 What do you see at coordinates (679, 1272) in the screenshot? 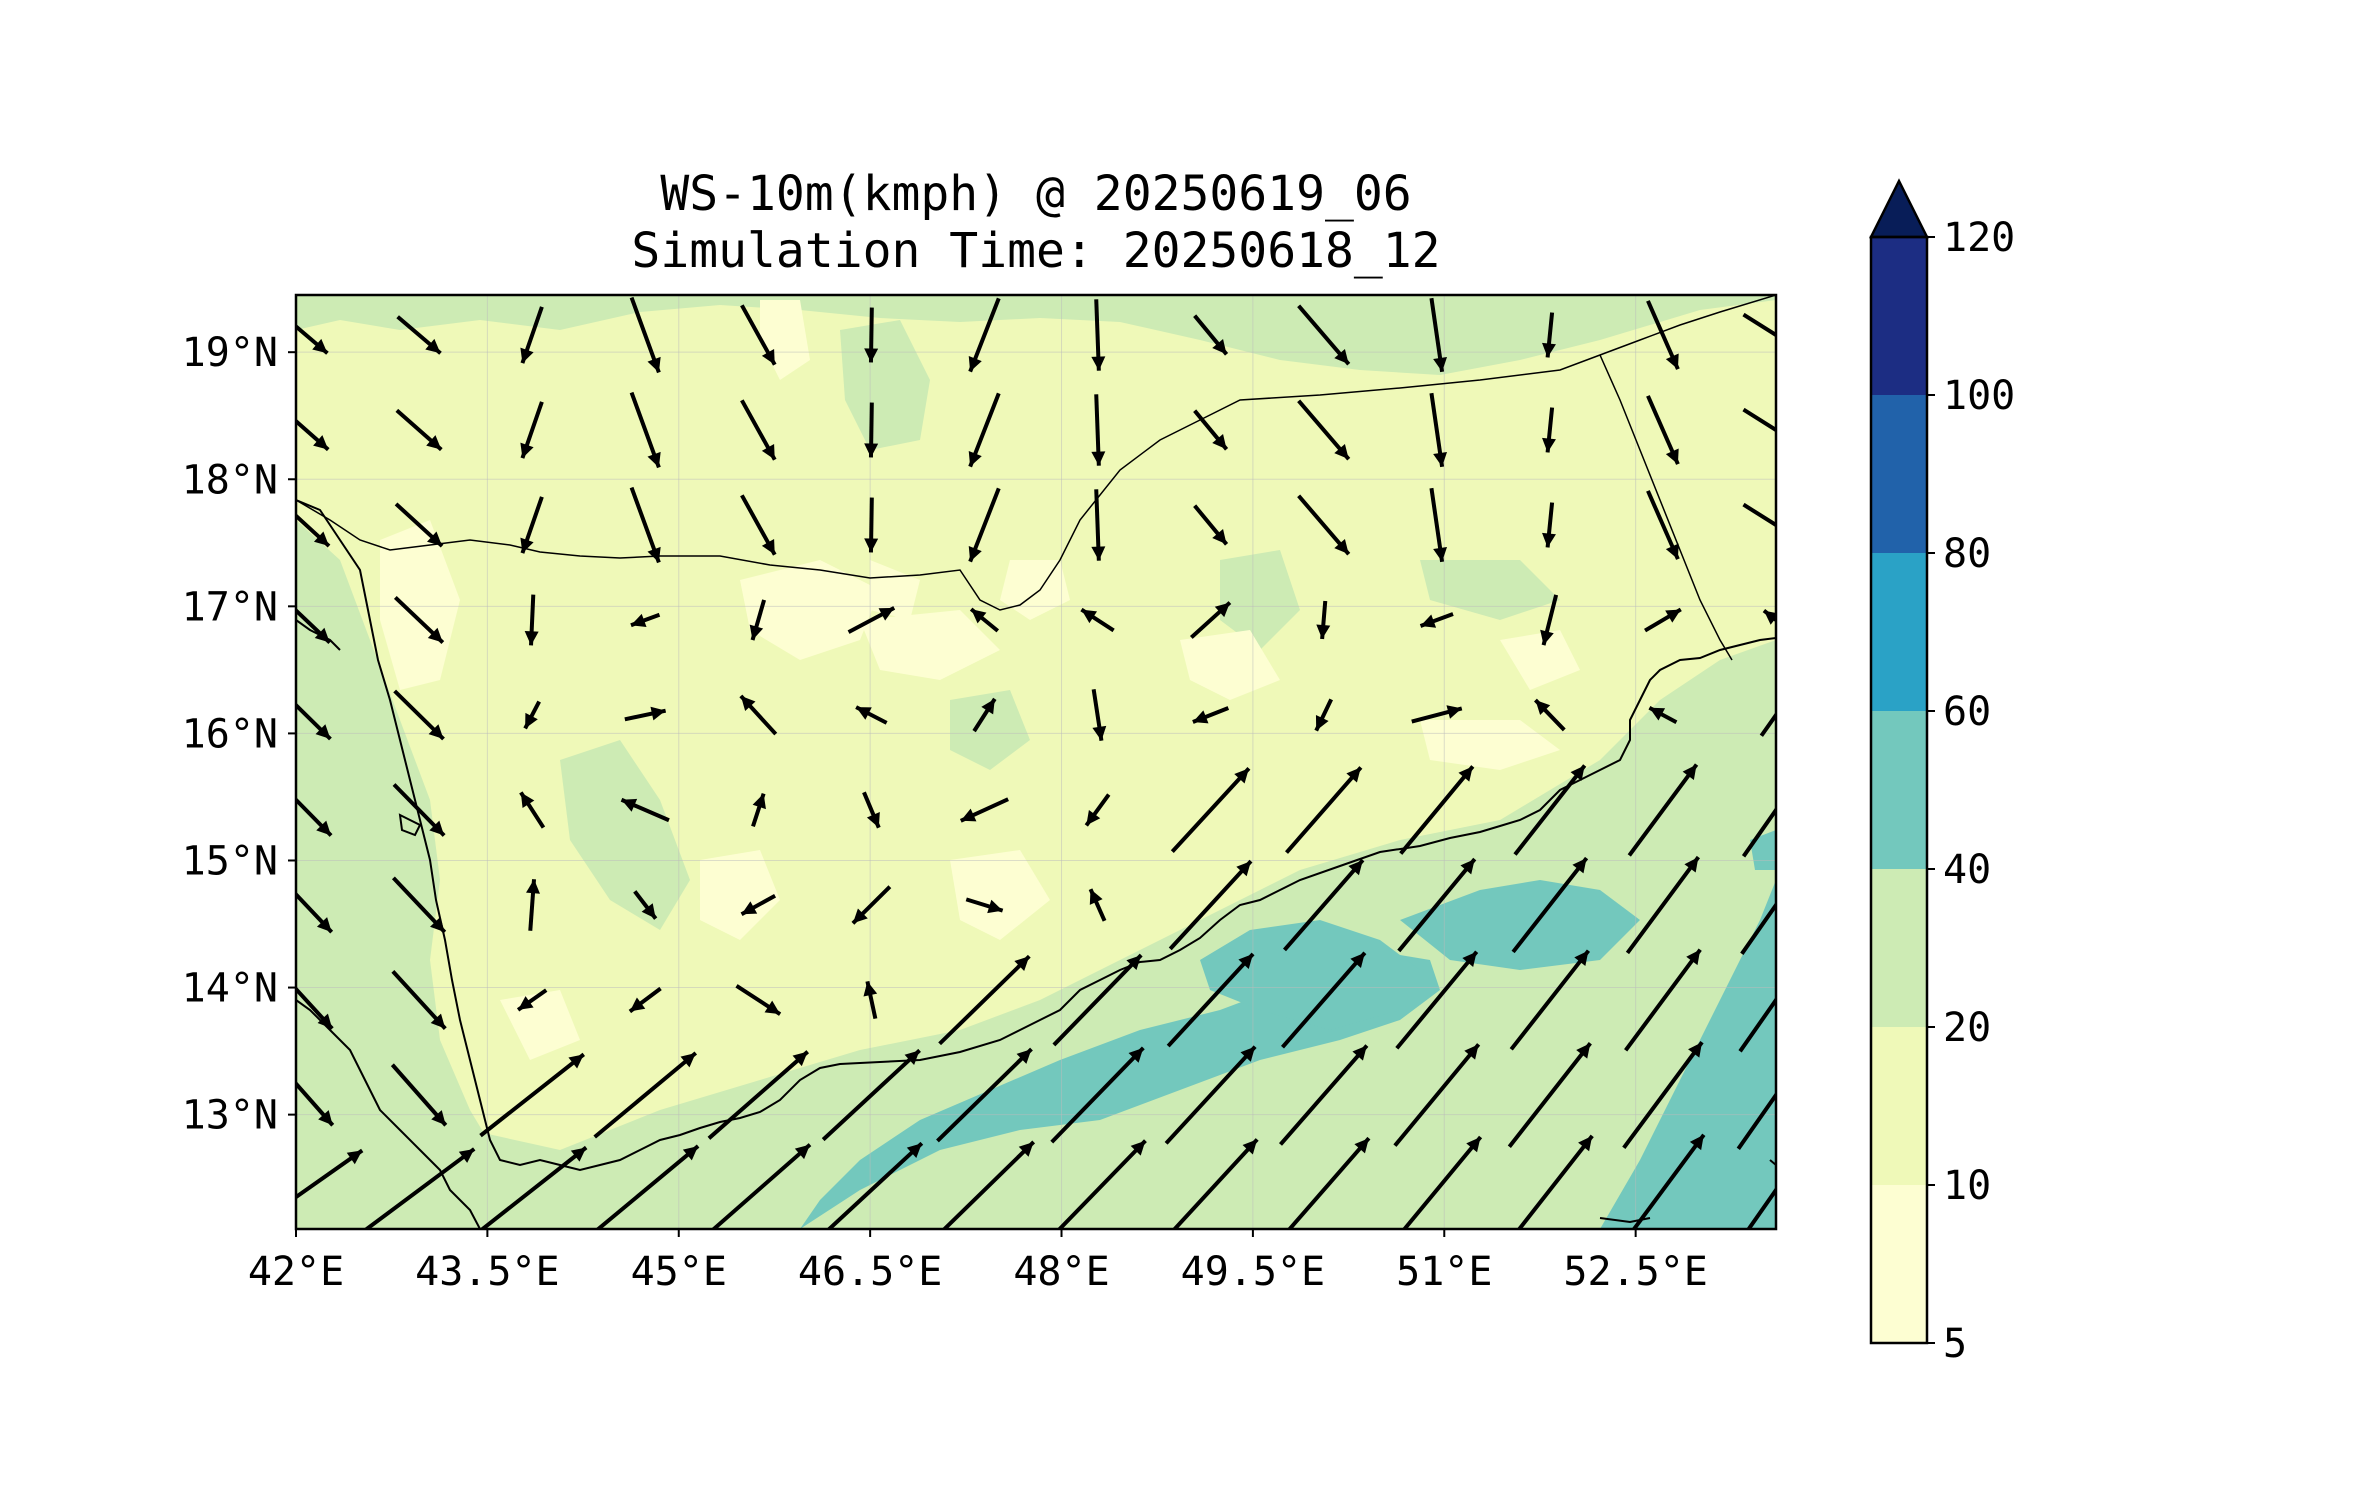
I see `x-tick-label: 45°E` at bounding box center [679, 1272].